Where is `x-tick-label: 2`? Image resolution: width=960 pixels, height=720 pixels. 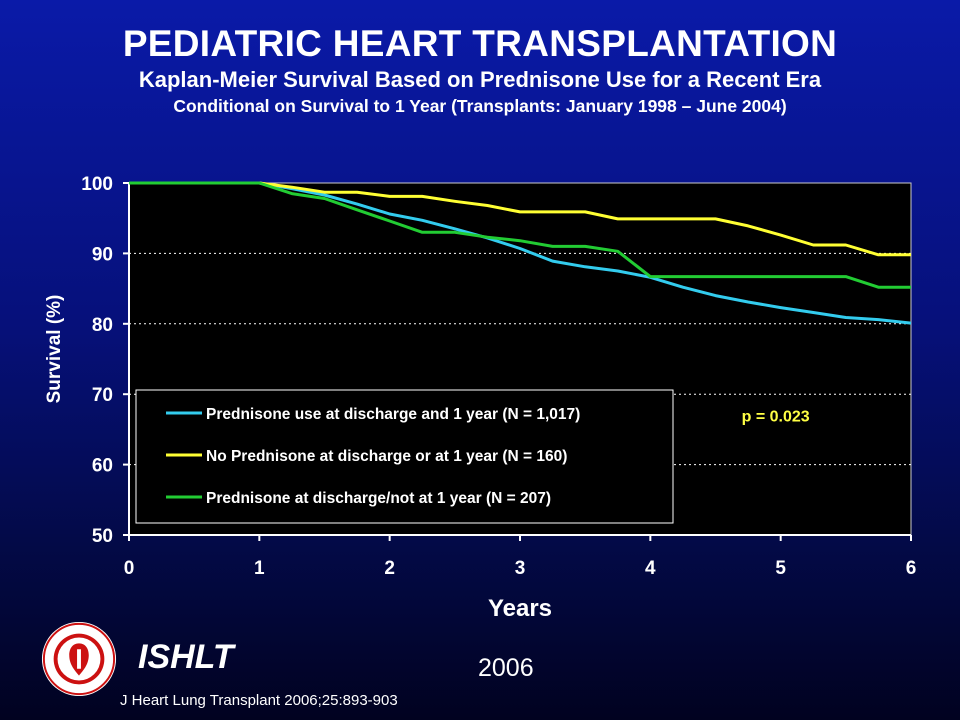 x-tick-label: 2 is located at coordinates (389, 568).